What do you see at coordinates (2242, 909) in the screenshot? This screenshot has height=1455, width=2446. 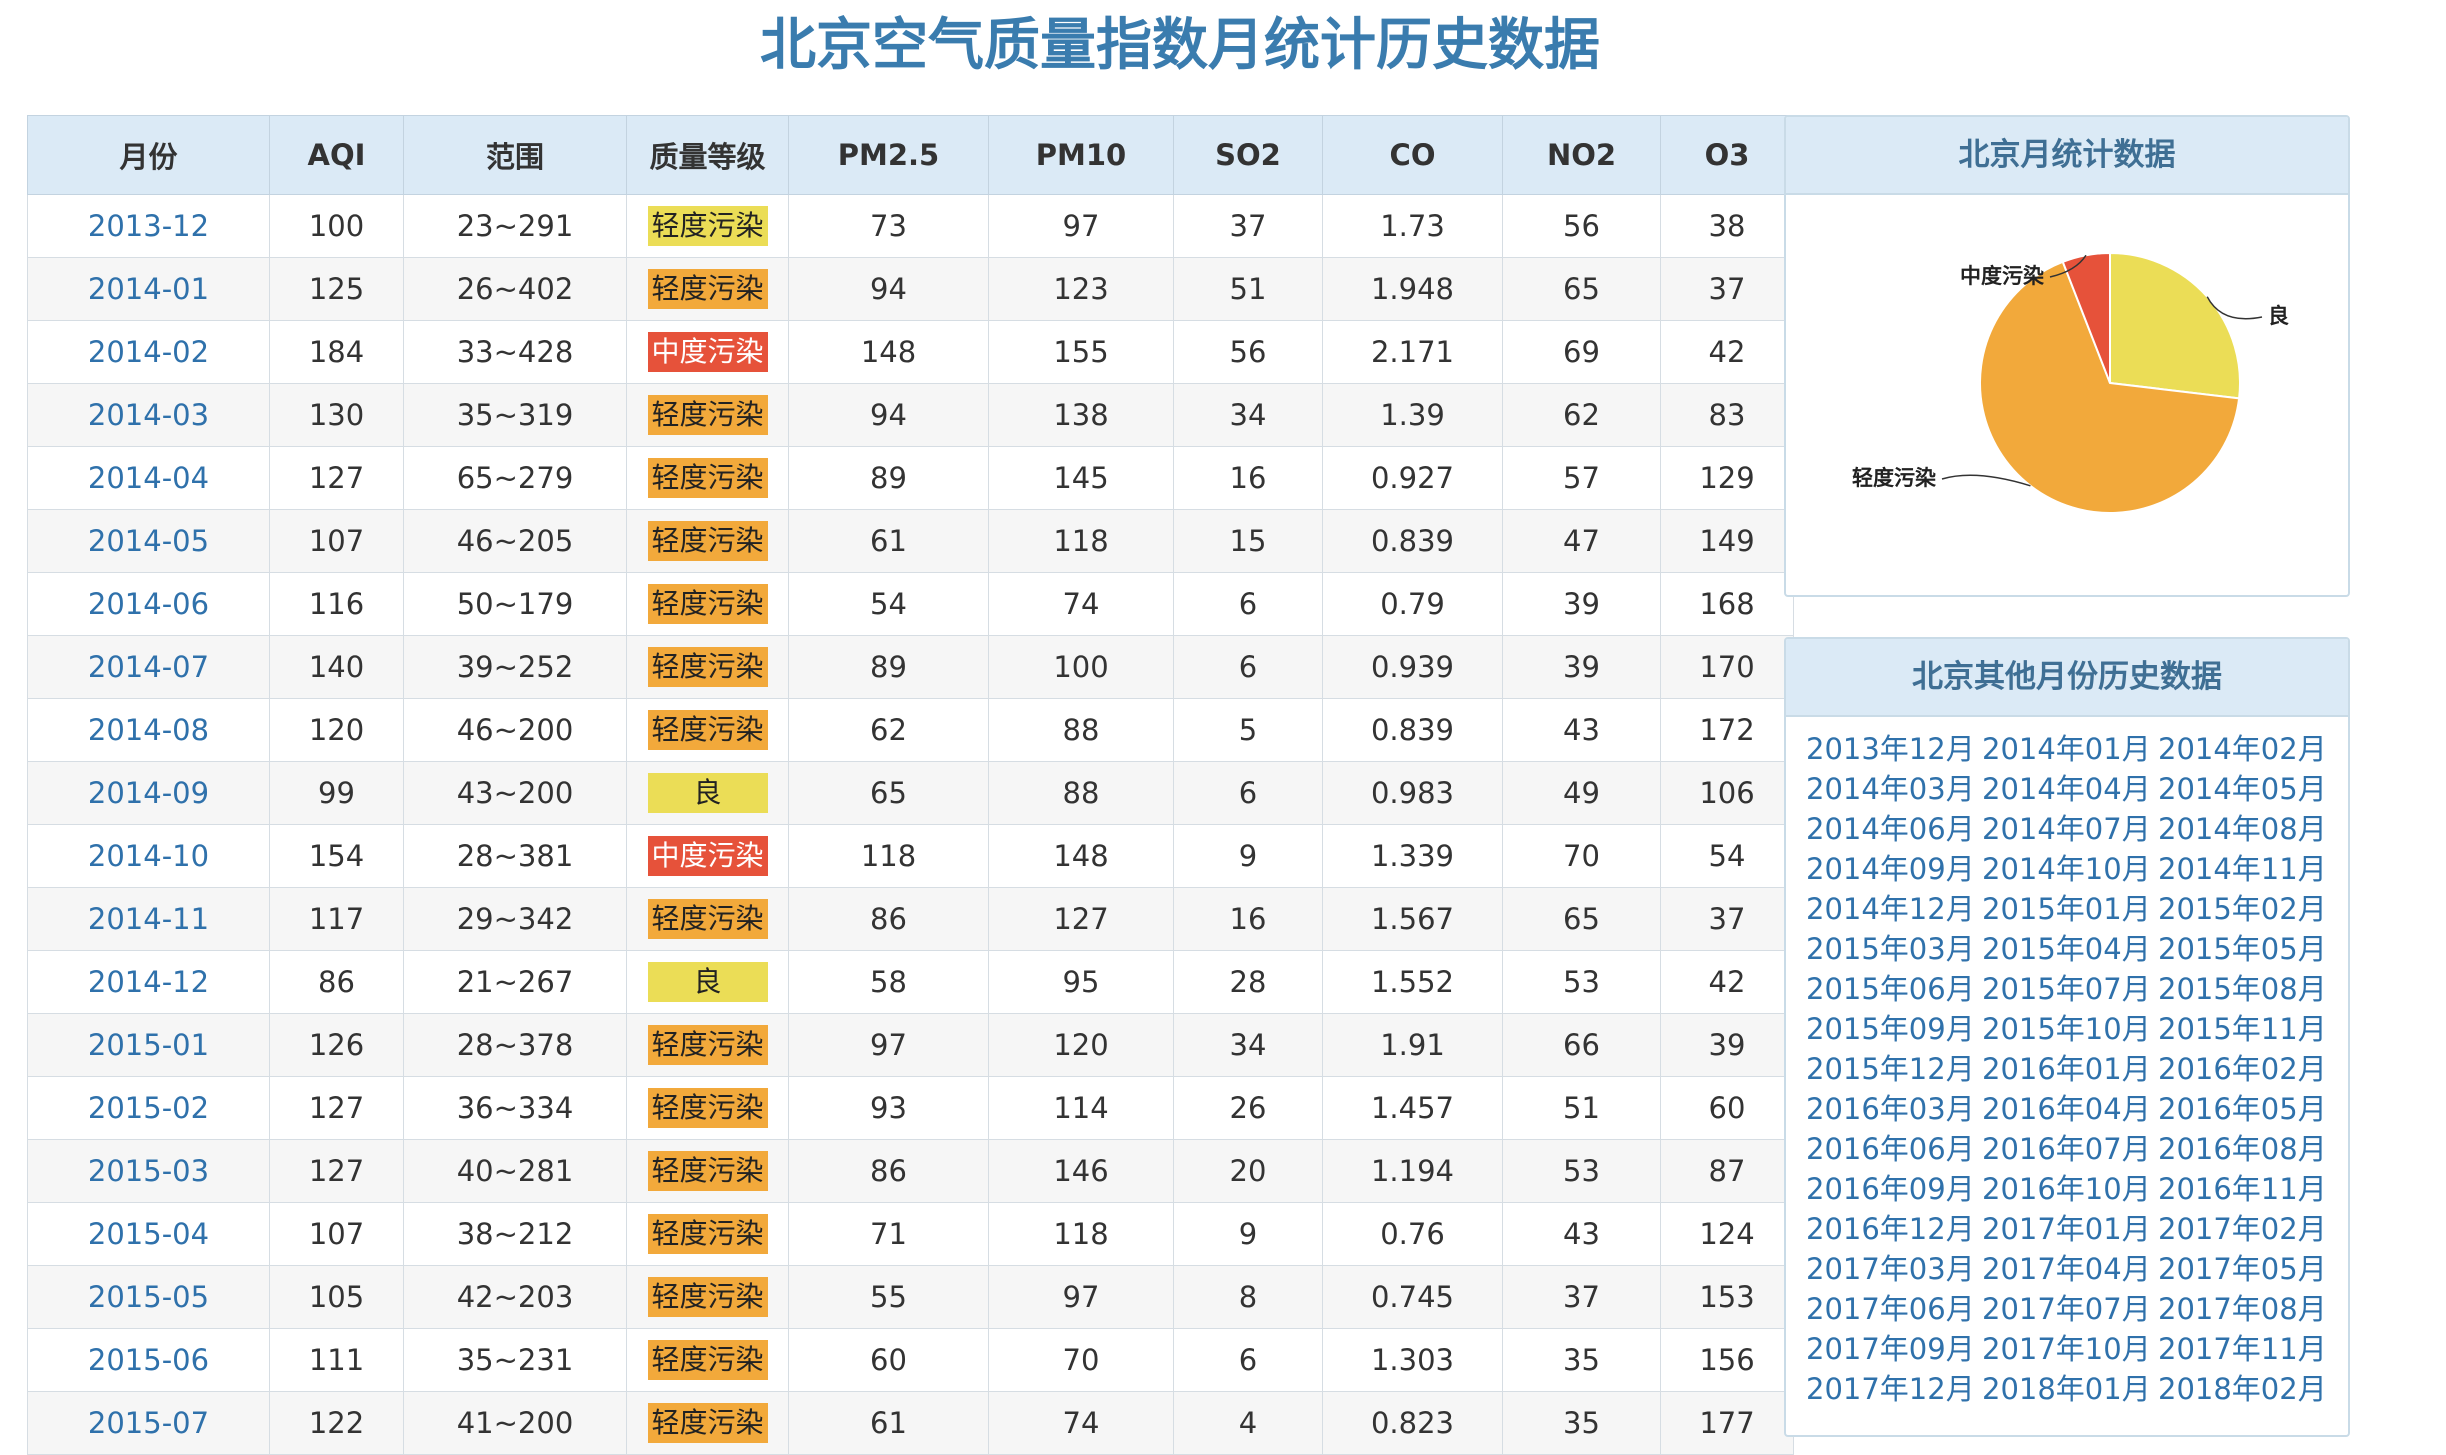 I see `history-month-link: 2015年02月` at bounding box center [2242, 909].